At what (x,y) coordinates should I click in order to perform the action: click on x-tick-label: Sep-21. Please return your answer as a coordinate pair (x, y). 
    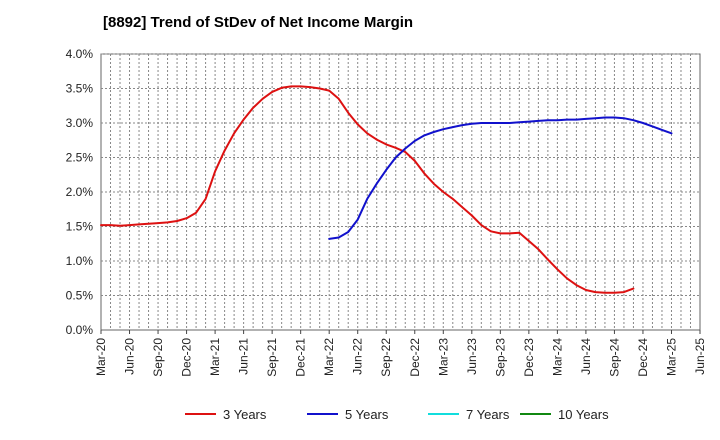
    Looking at the image, I should click on (272, 357).